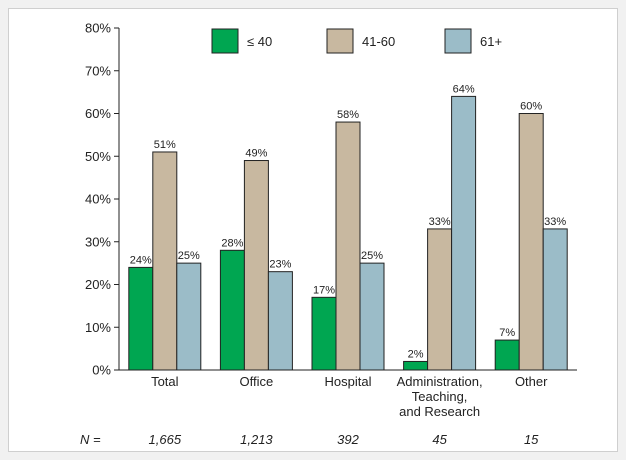 The width and height of the screenshot is (626, 460). Describe the element at coordinates (440, 381) in the screenshot. I see `category-label: Administration,` at that location.